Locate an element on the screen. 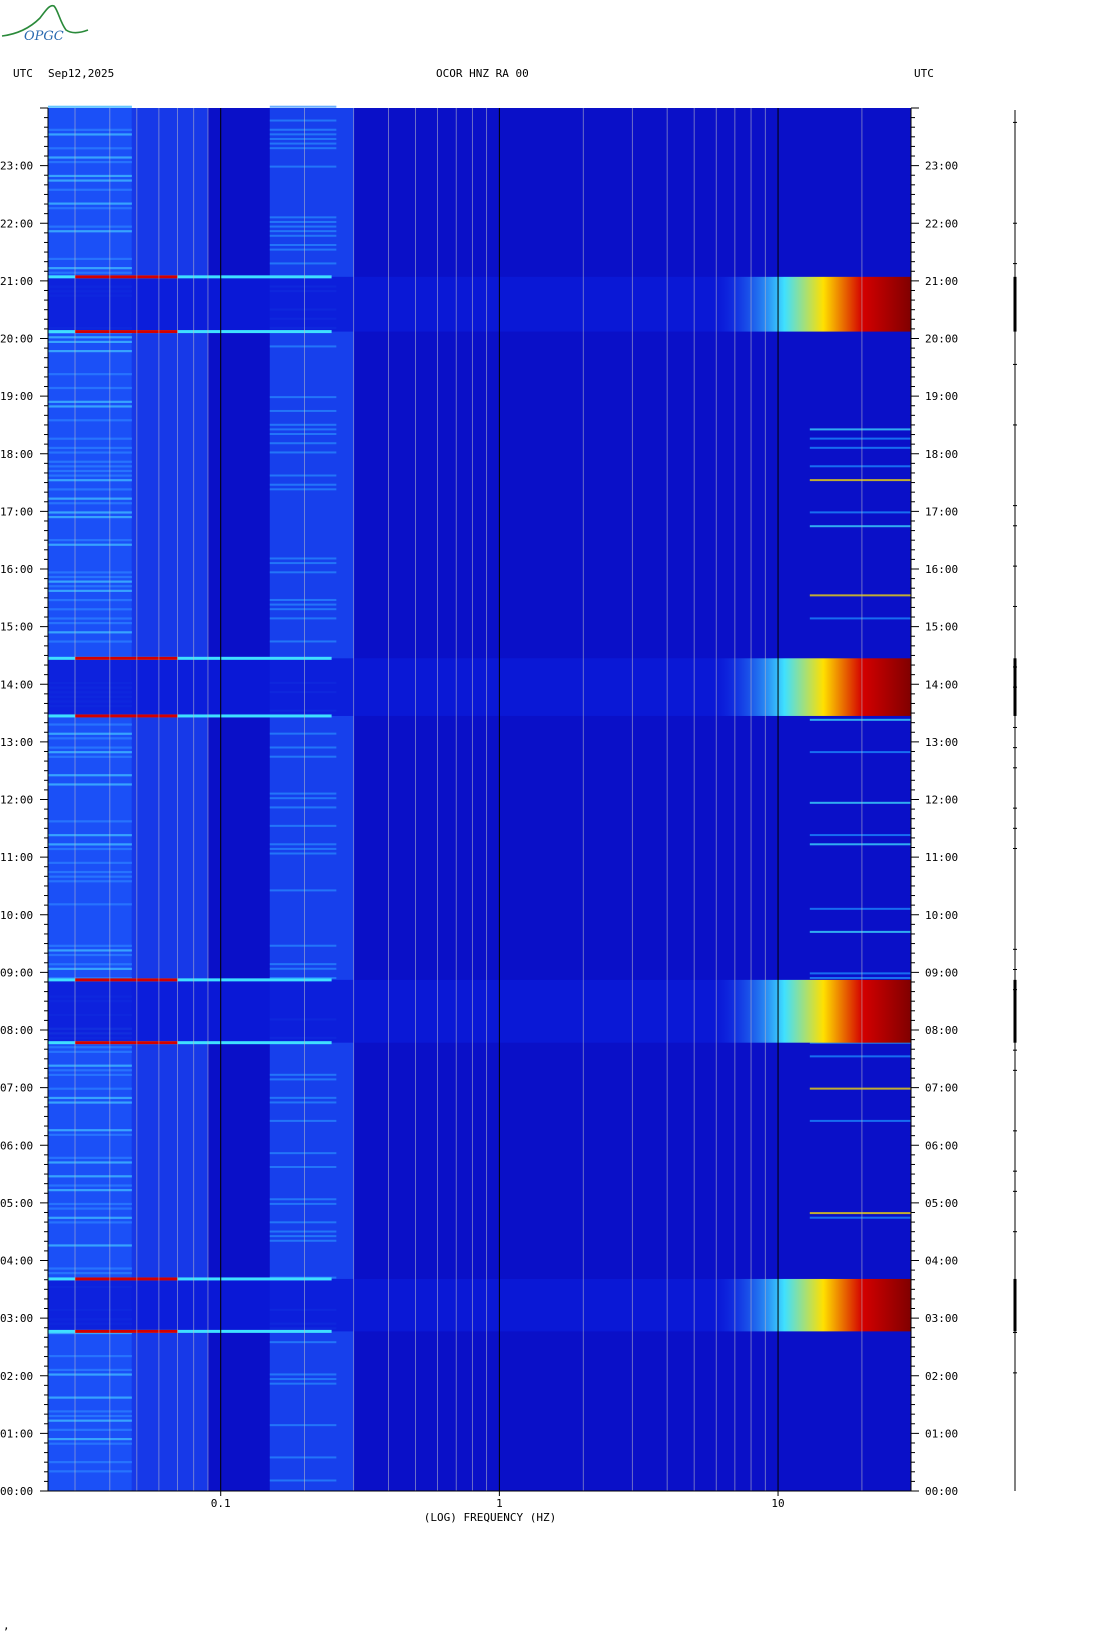 The width and height of the screenshot is (1102, 1634). header-station: OCOR HNZ RA 00 is located at coordinates (482, 73).